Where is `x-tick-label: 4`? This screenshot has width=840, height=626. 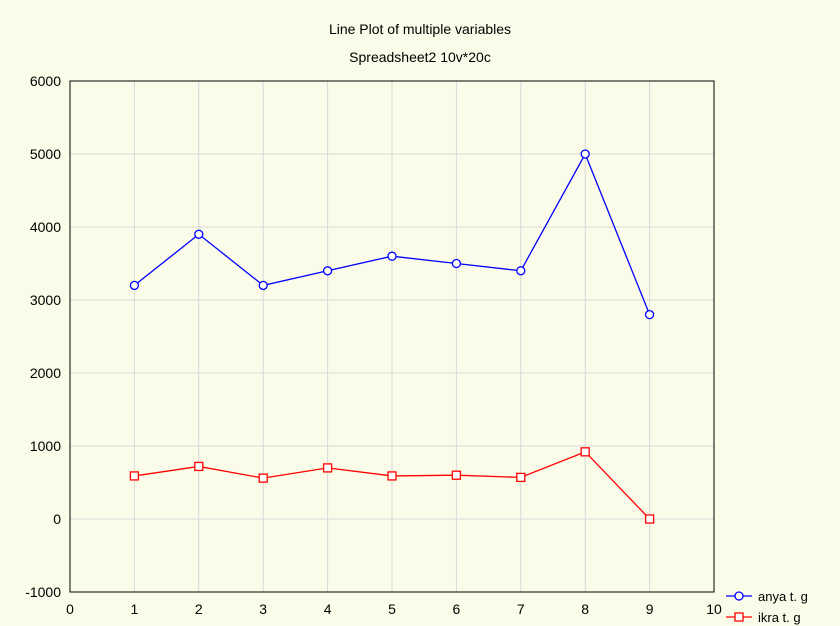 x-tick-label: 4 is located at coordinates (328, 609).